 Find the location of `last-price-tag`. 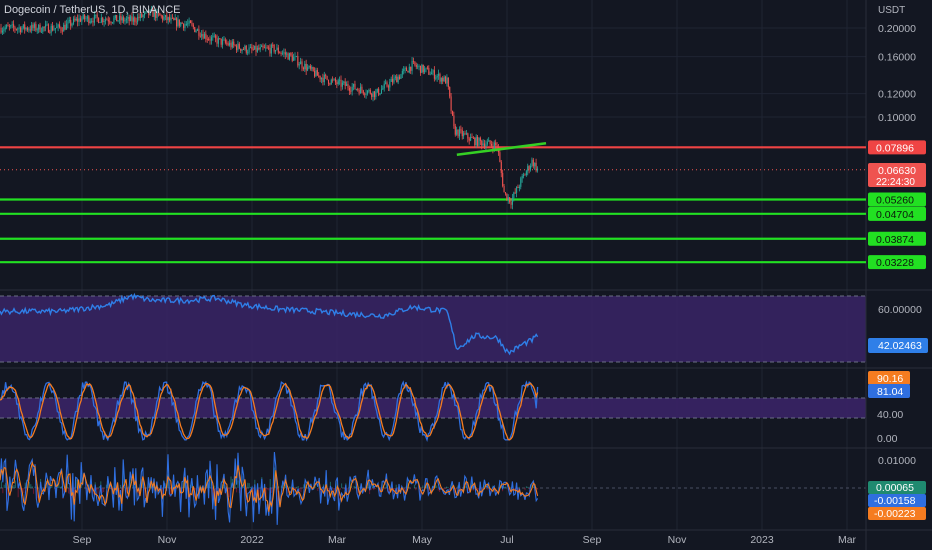

last-price-tag is located at coordinates (897, 175).